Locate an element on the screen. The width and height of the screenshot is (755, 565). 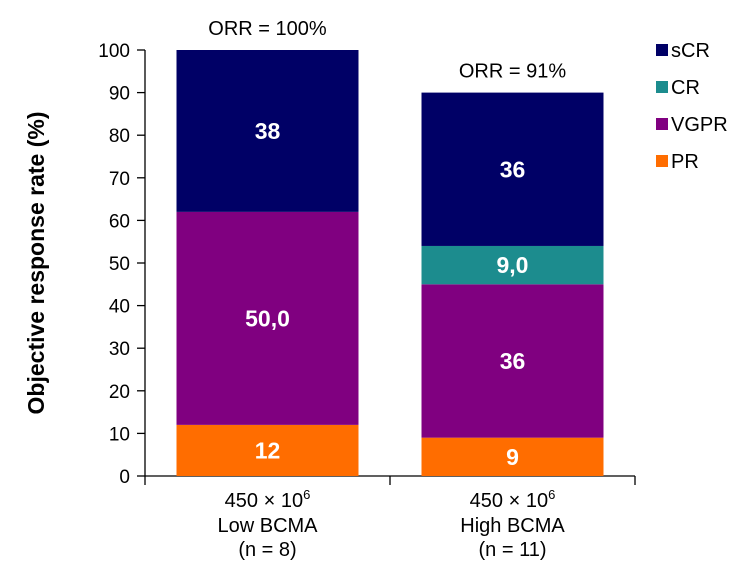
legend-item-scr: sCR is located at coordinates (683, 51).